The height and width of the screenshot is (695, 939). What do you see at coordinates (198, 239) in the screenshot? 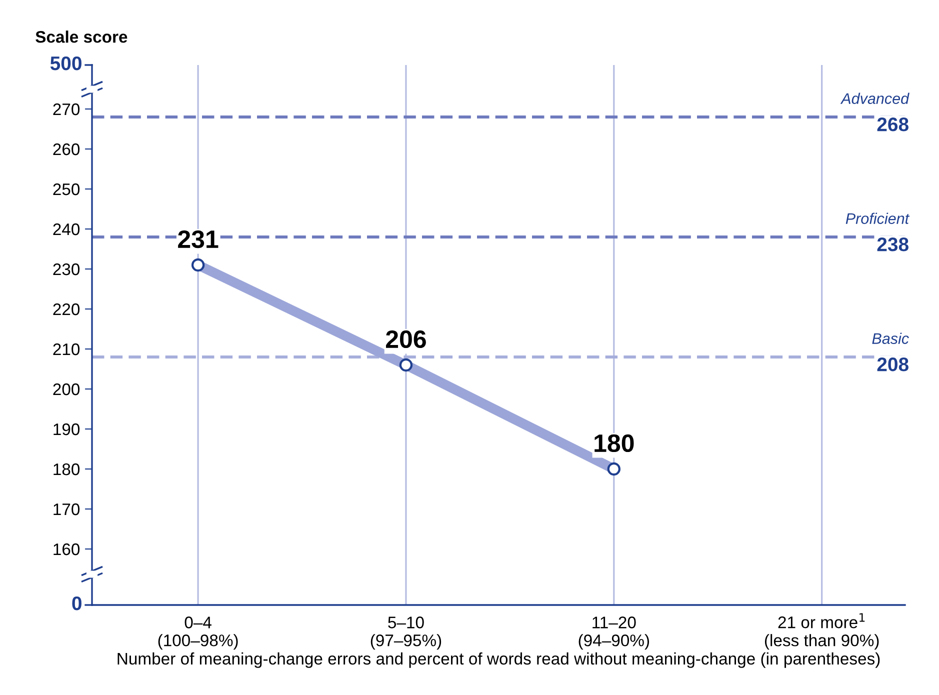
I see `data-label: 231` at bounding box center [198, 239].